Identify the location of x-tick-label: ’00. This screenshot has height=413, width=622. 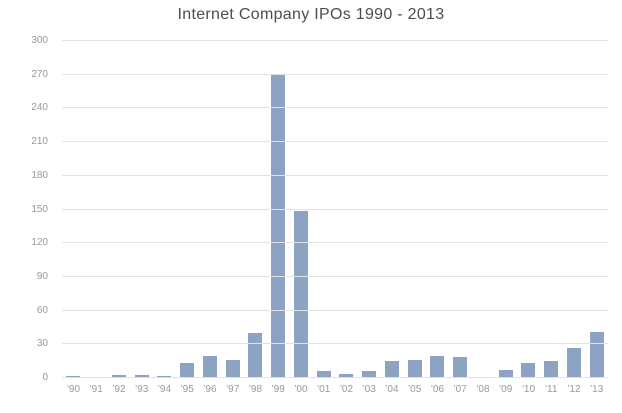
(301, 389).